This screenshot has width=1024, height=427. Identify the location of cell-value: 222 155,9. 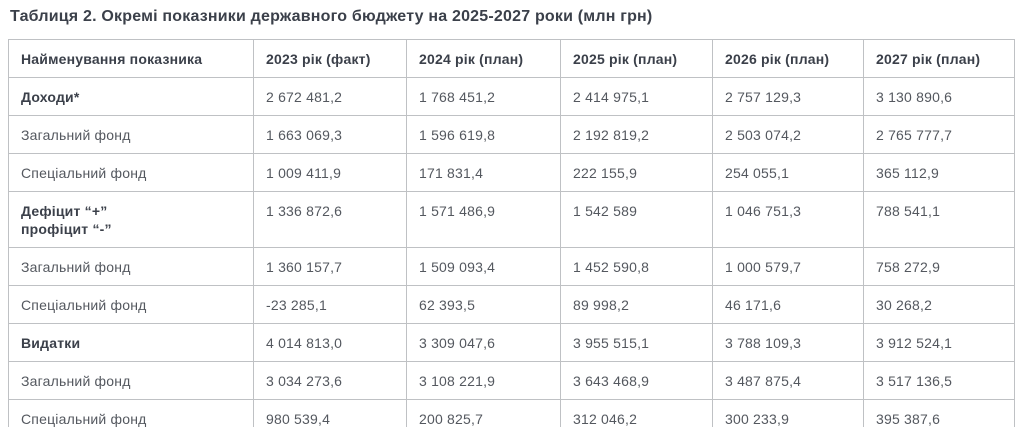
(636, 172).